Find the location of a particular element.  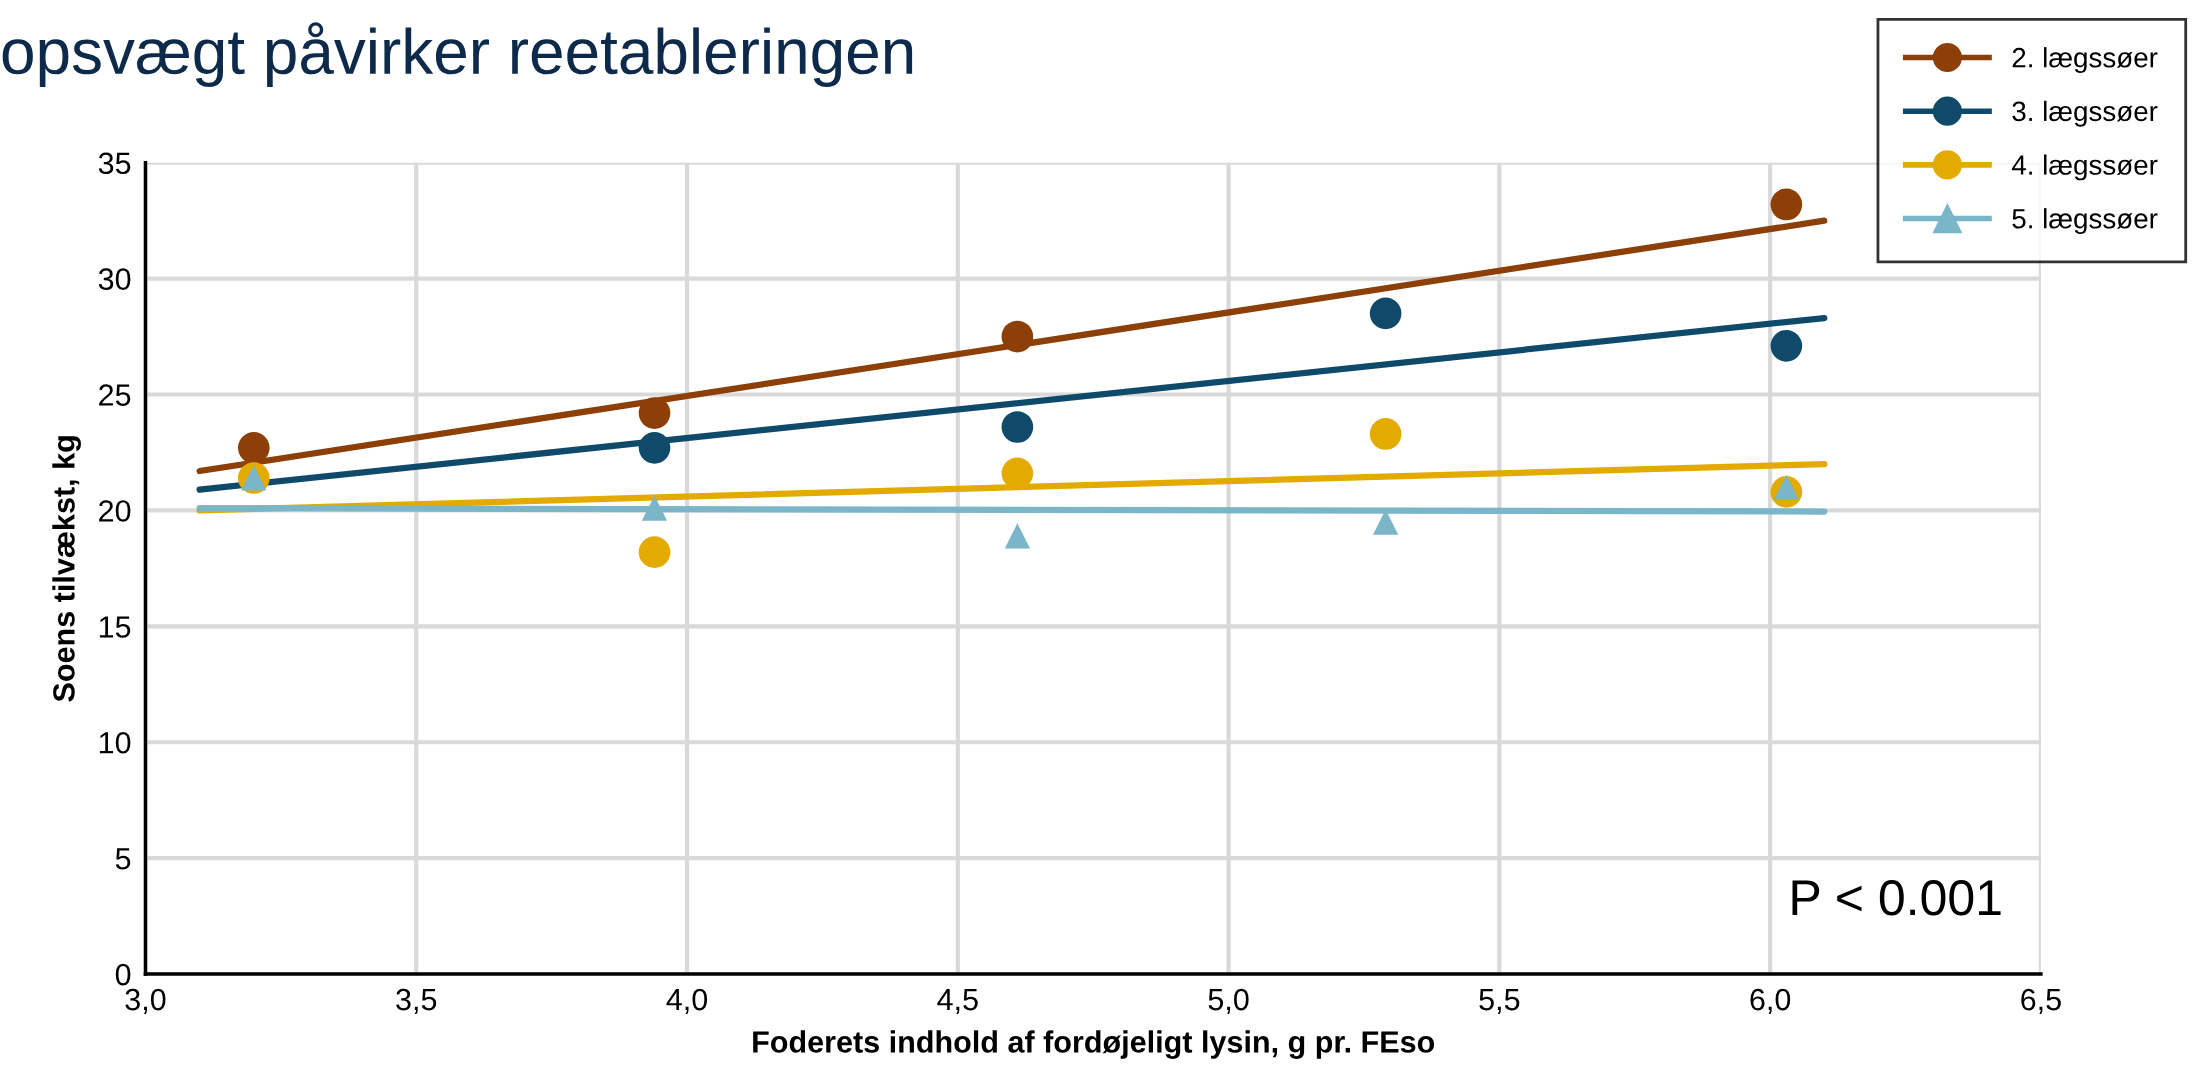

y-tick-label: 0 is located at coordinates (123, 974).